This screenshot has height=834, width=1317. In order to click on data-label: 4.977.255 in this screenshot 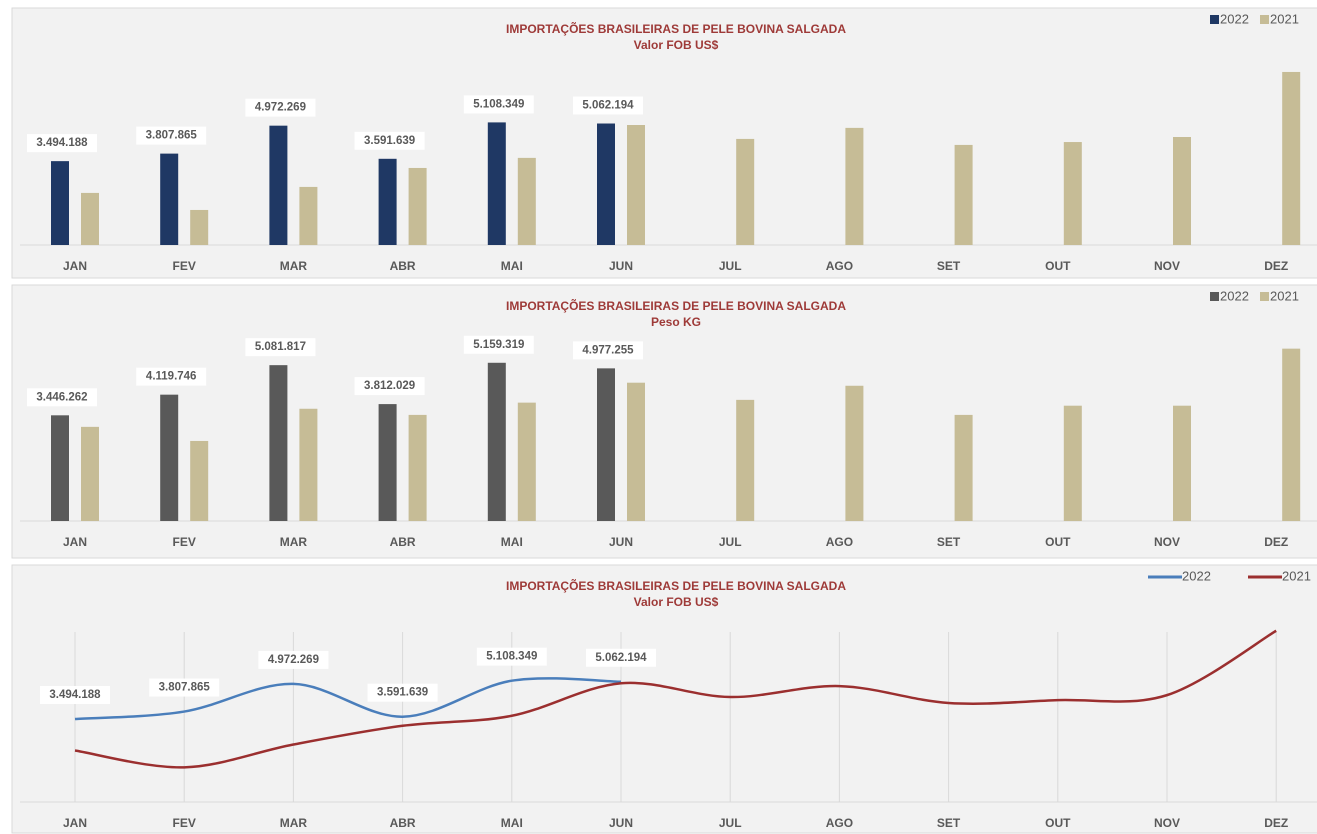, I will do `click(608, 350)`.